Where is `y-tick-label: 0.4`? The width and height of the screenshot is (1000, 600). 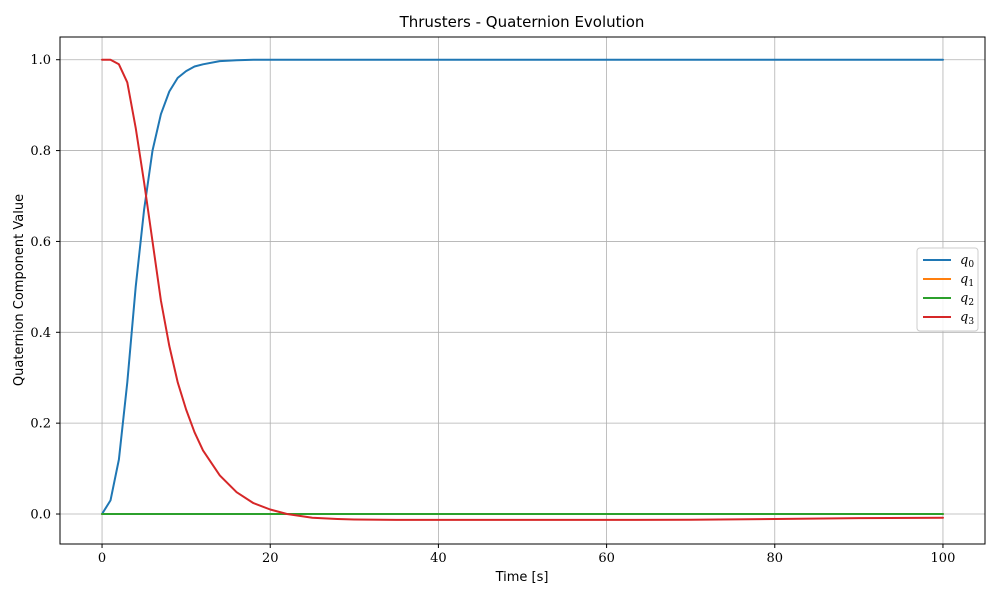 y-tick-label: 0.4 is located at coordinates (40, 333).